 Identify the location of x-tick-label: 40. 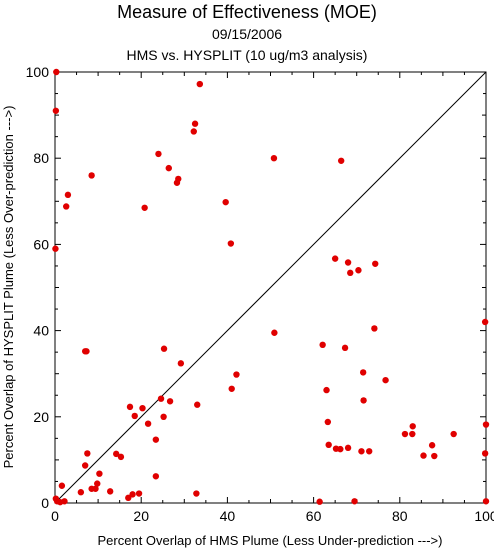
(228, 516).